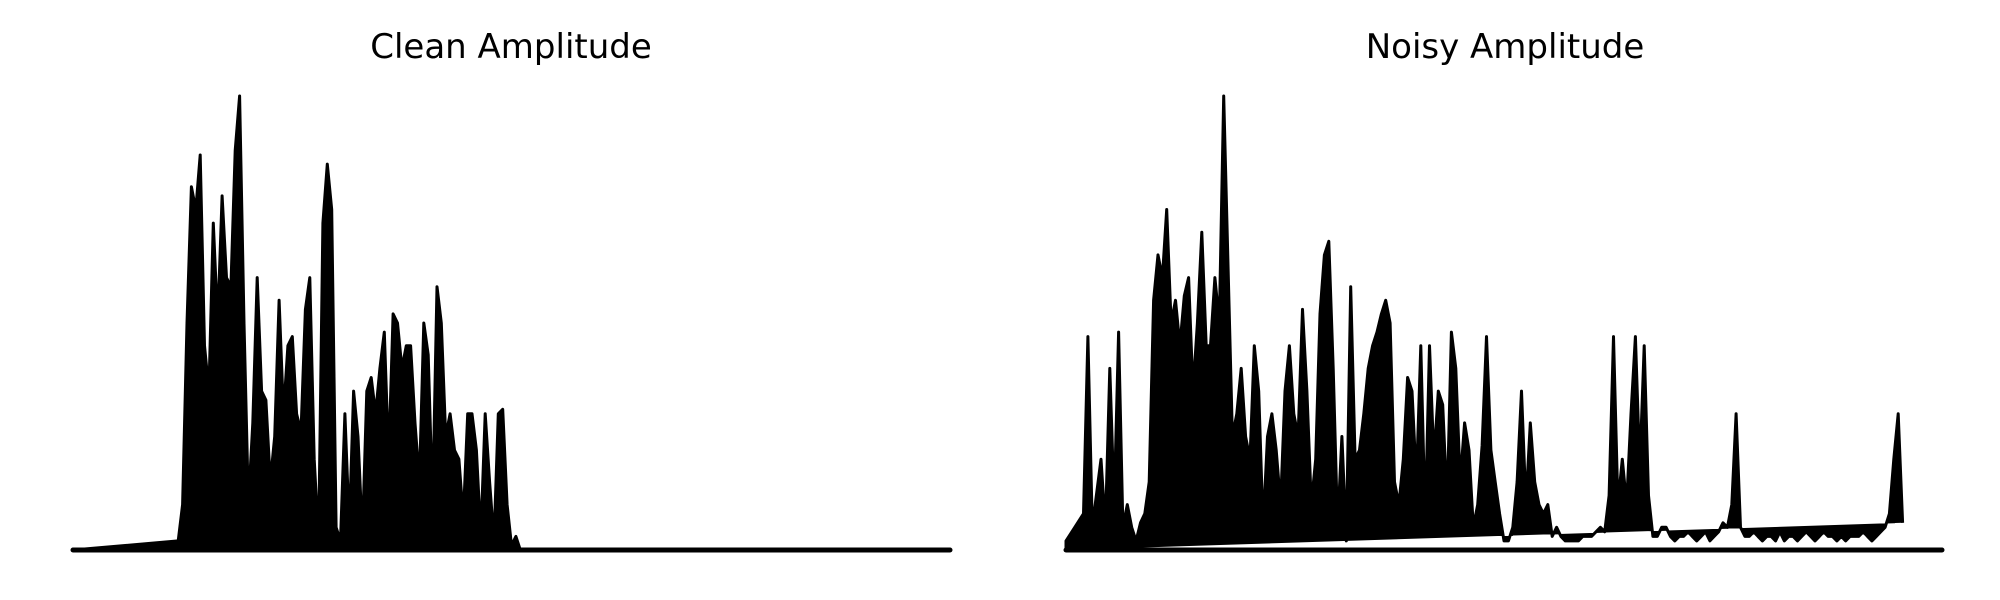  What do you see at coordinates (1505, 47) in the screenshot?
I see `noisy-amplitude-title: Noisy Amplitude` at bounding box center [1505, 47].